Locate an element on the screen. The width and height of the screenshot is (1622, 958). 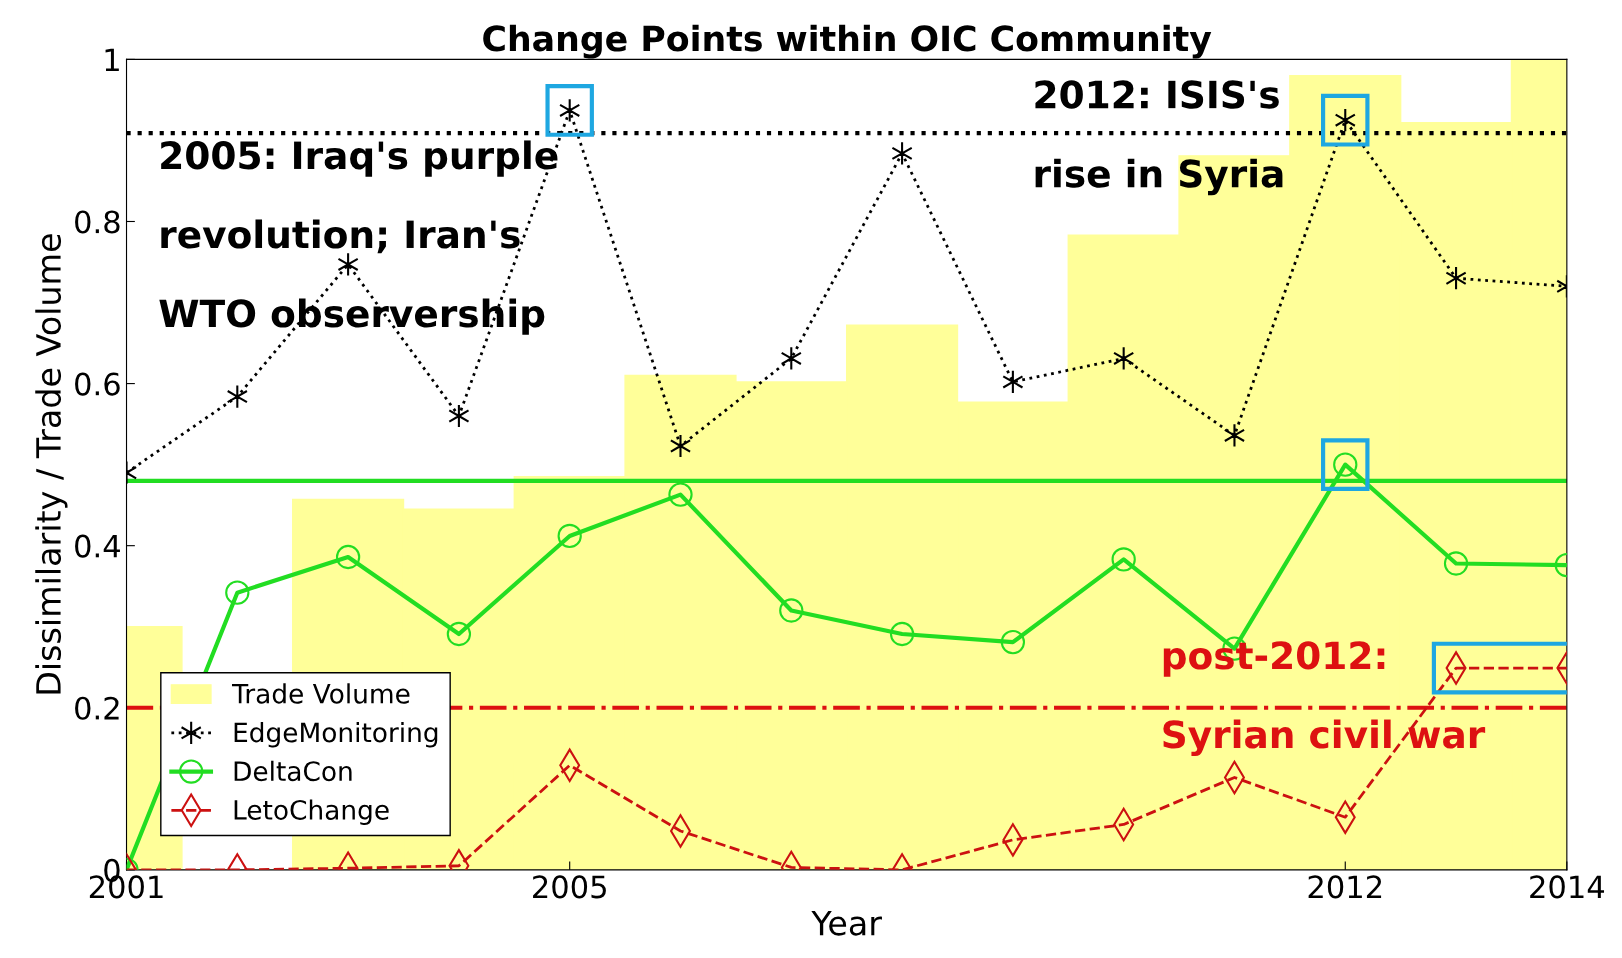
x-tick-label: 2014 is located at coordinates (1567, 887).